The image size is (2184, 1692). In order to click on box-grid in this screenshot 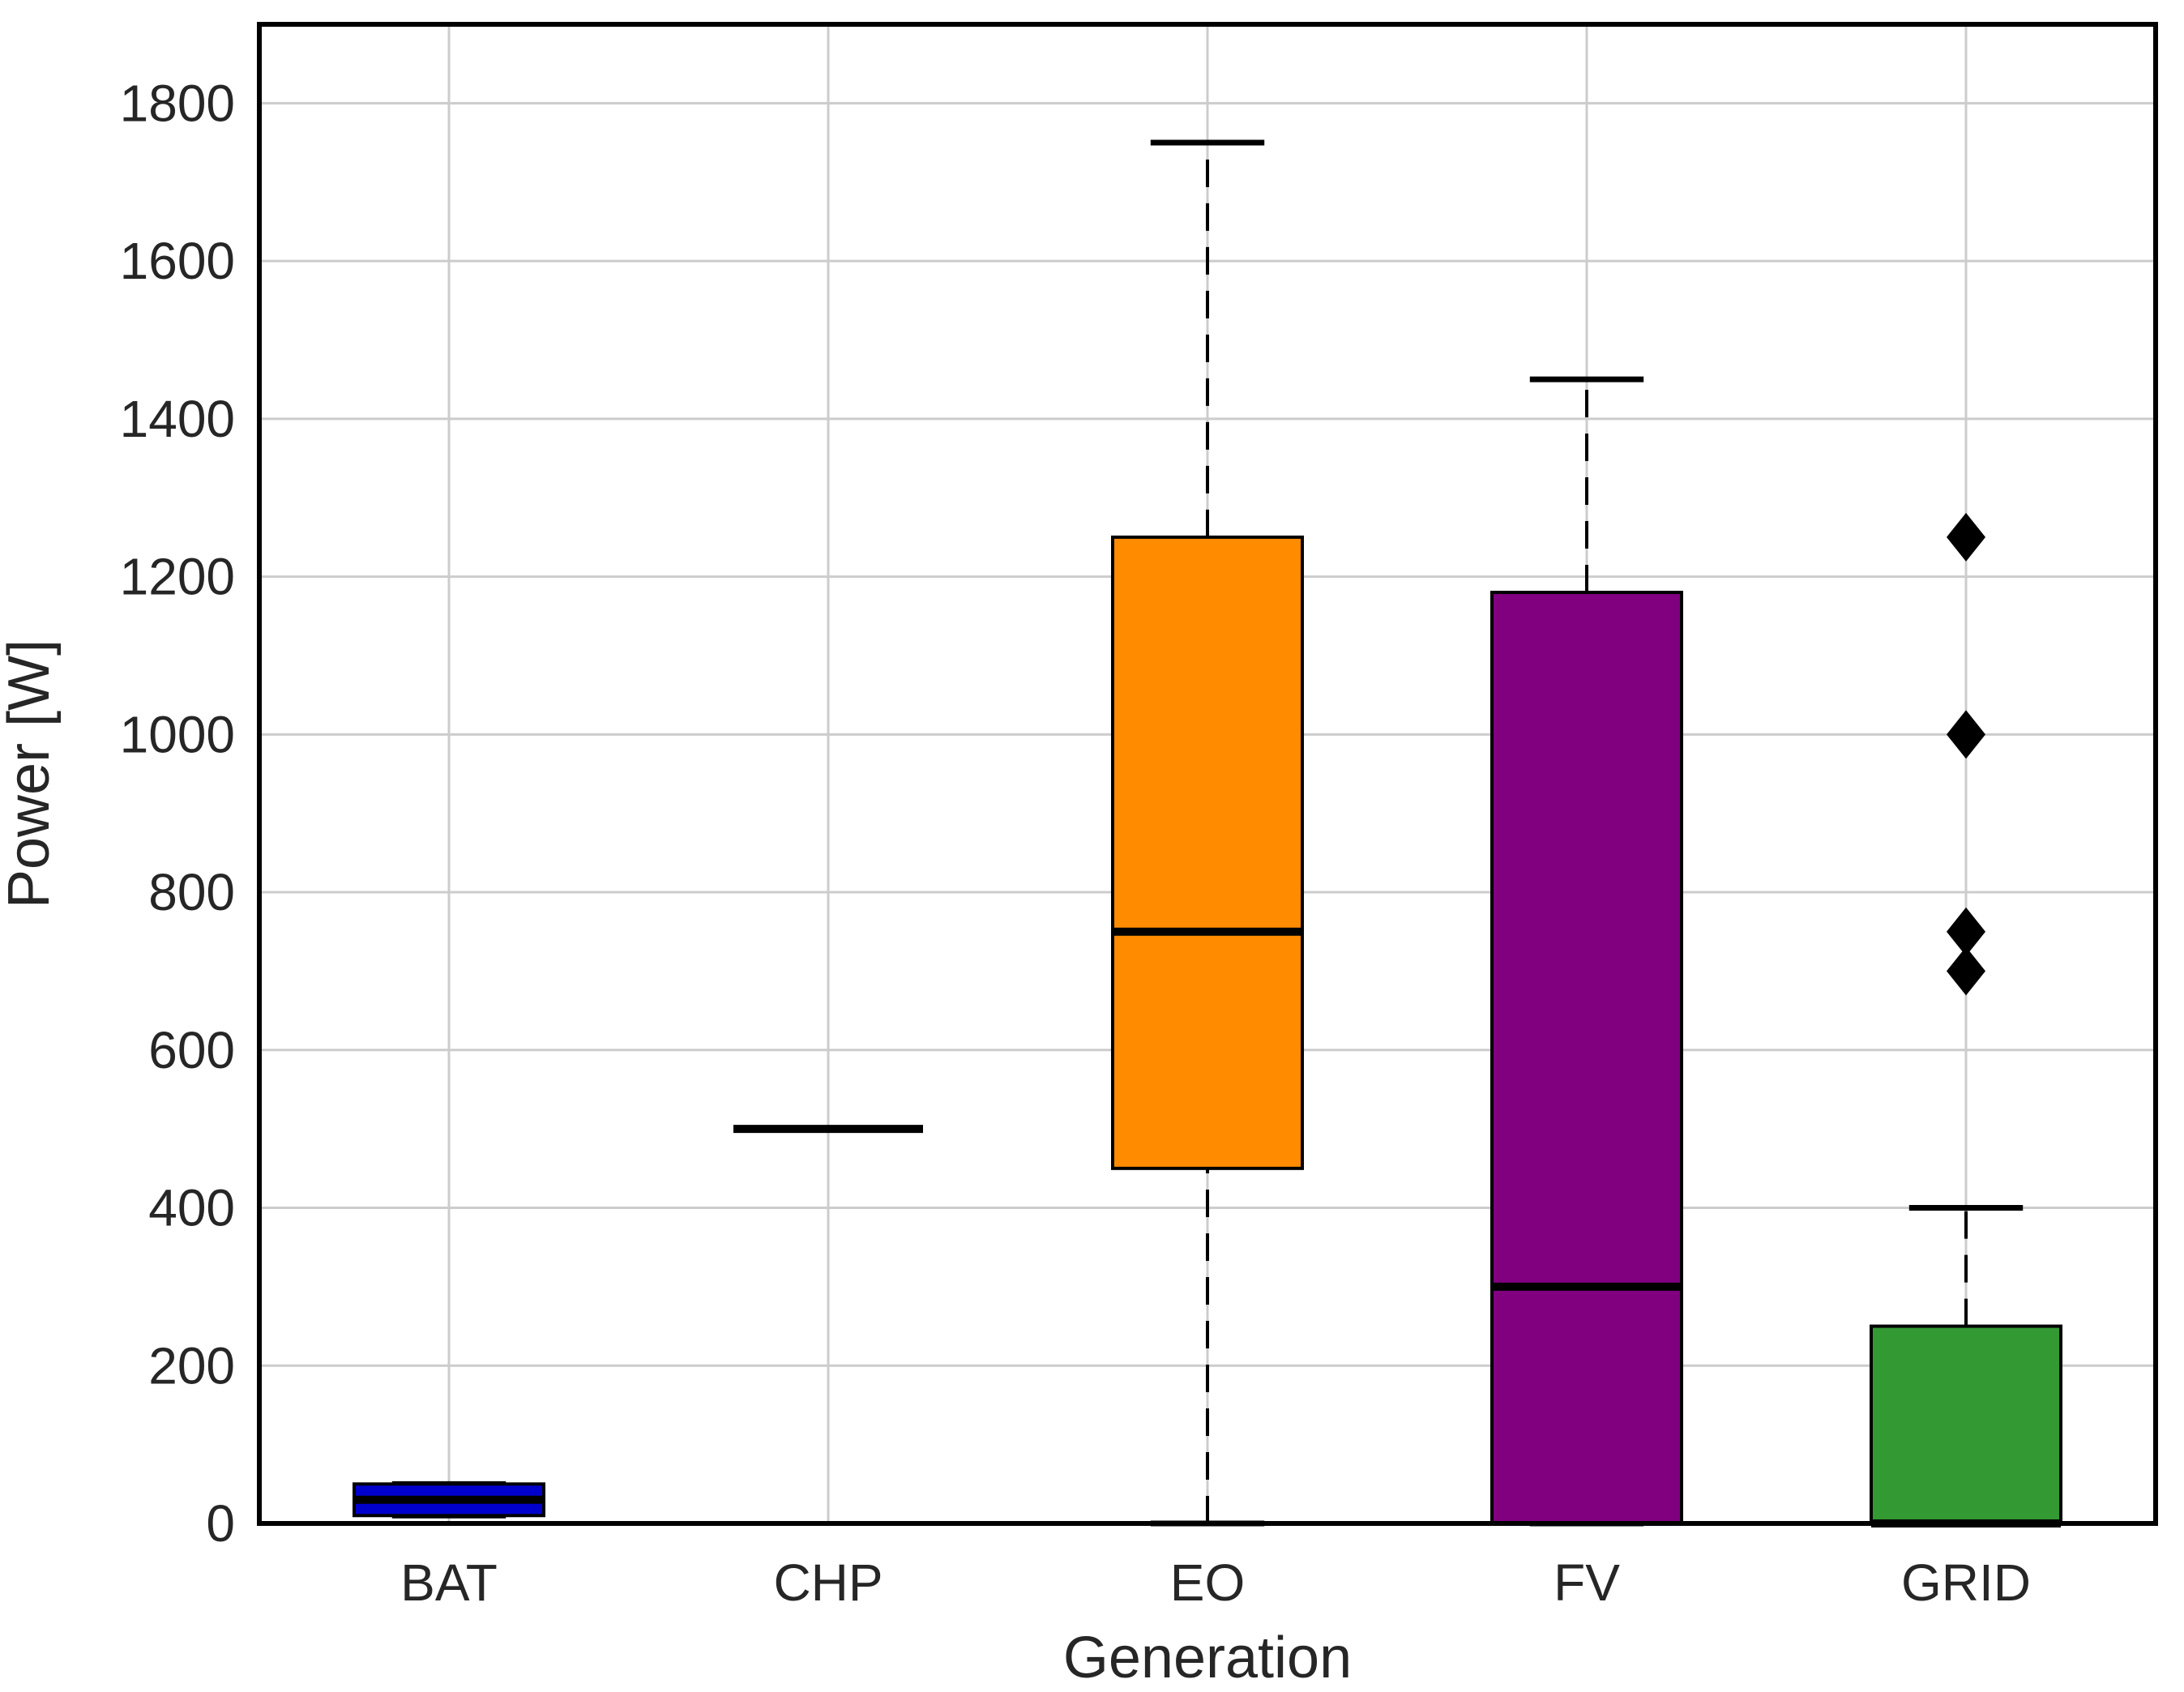, I will do `click(1966, 1425)`.